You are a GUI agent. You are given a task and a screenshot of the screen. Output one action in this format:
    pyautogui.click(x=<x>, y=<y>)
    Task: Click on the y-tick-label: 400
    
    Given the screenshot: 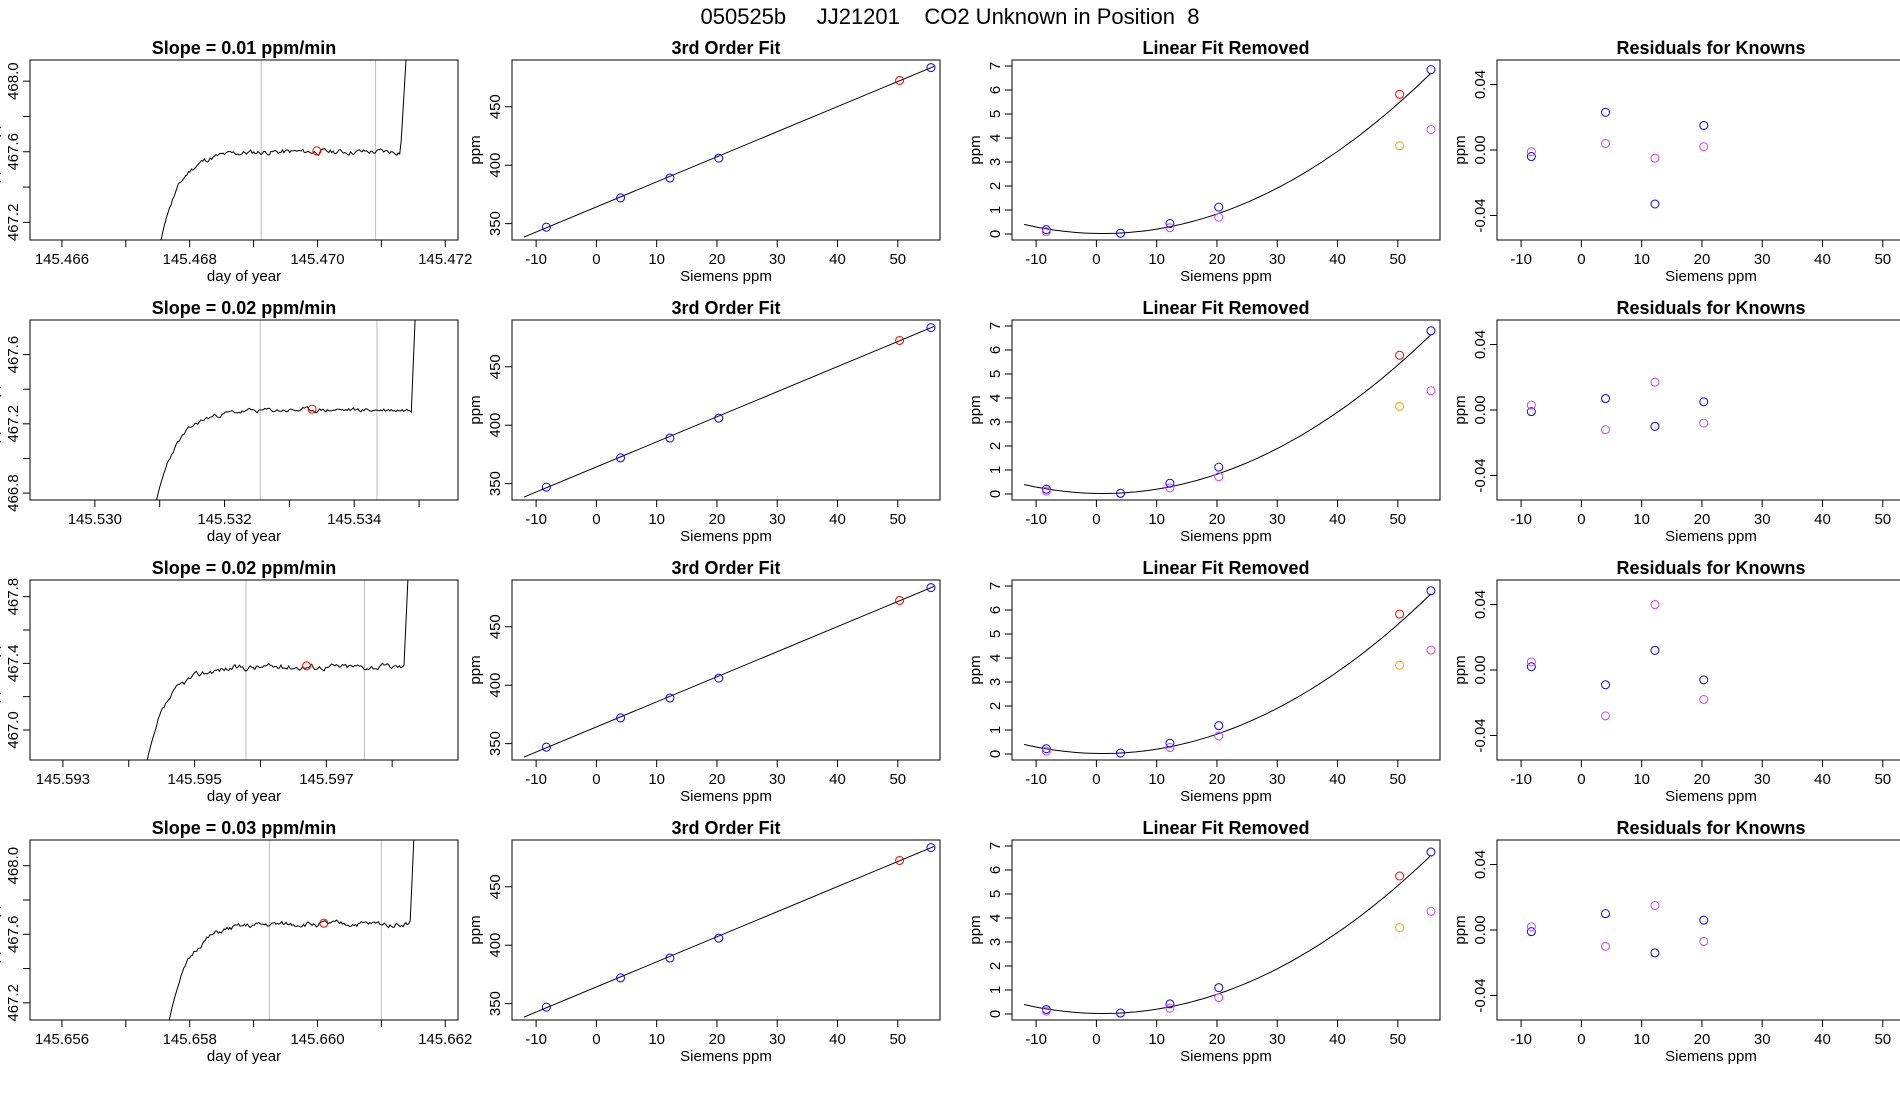 What is the action you would take?
    pyautogui.click(x=495, y=945)
    